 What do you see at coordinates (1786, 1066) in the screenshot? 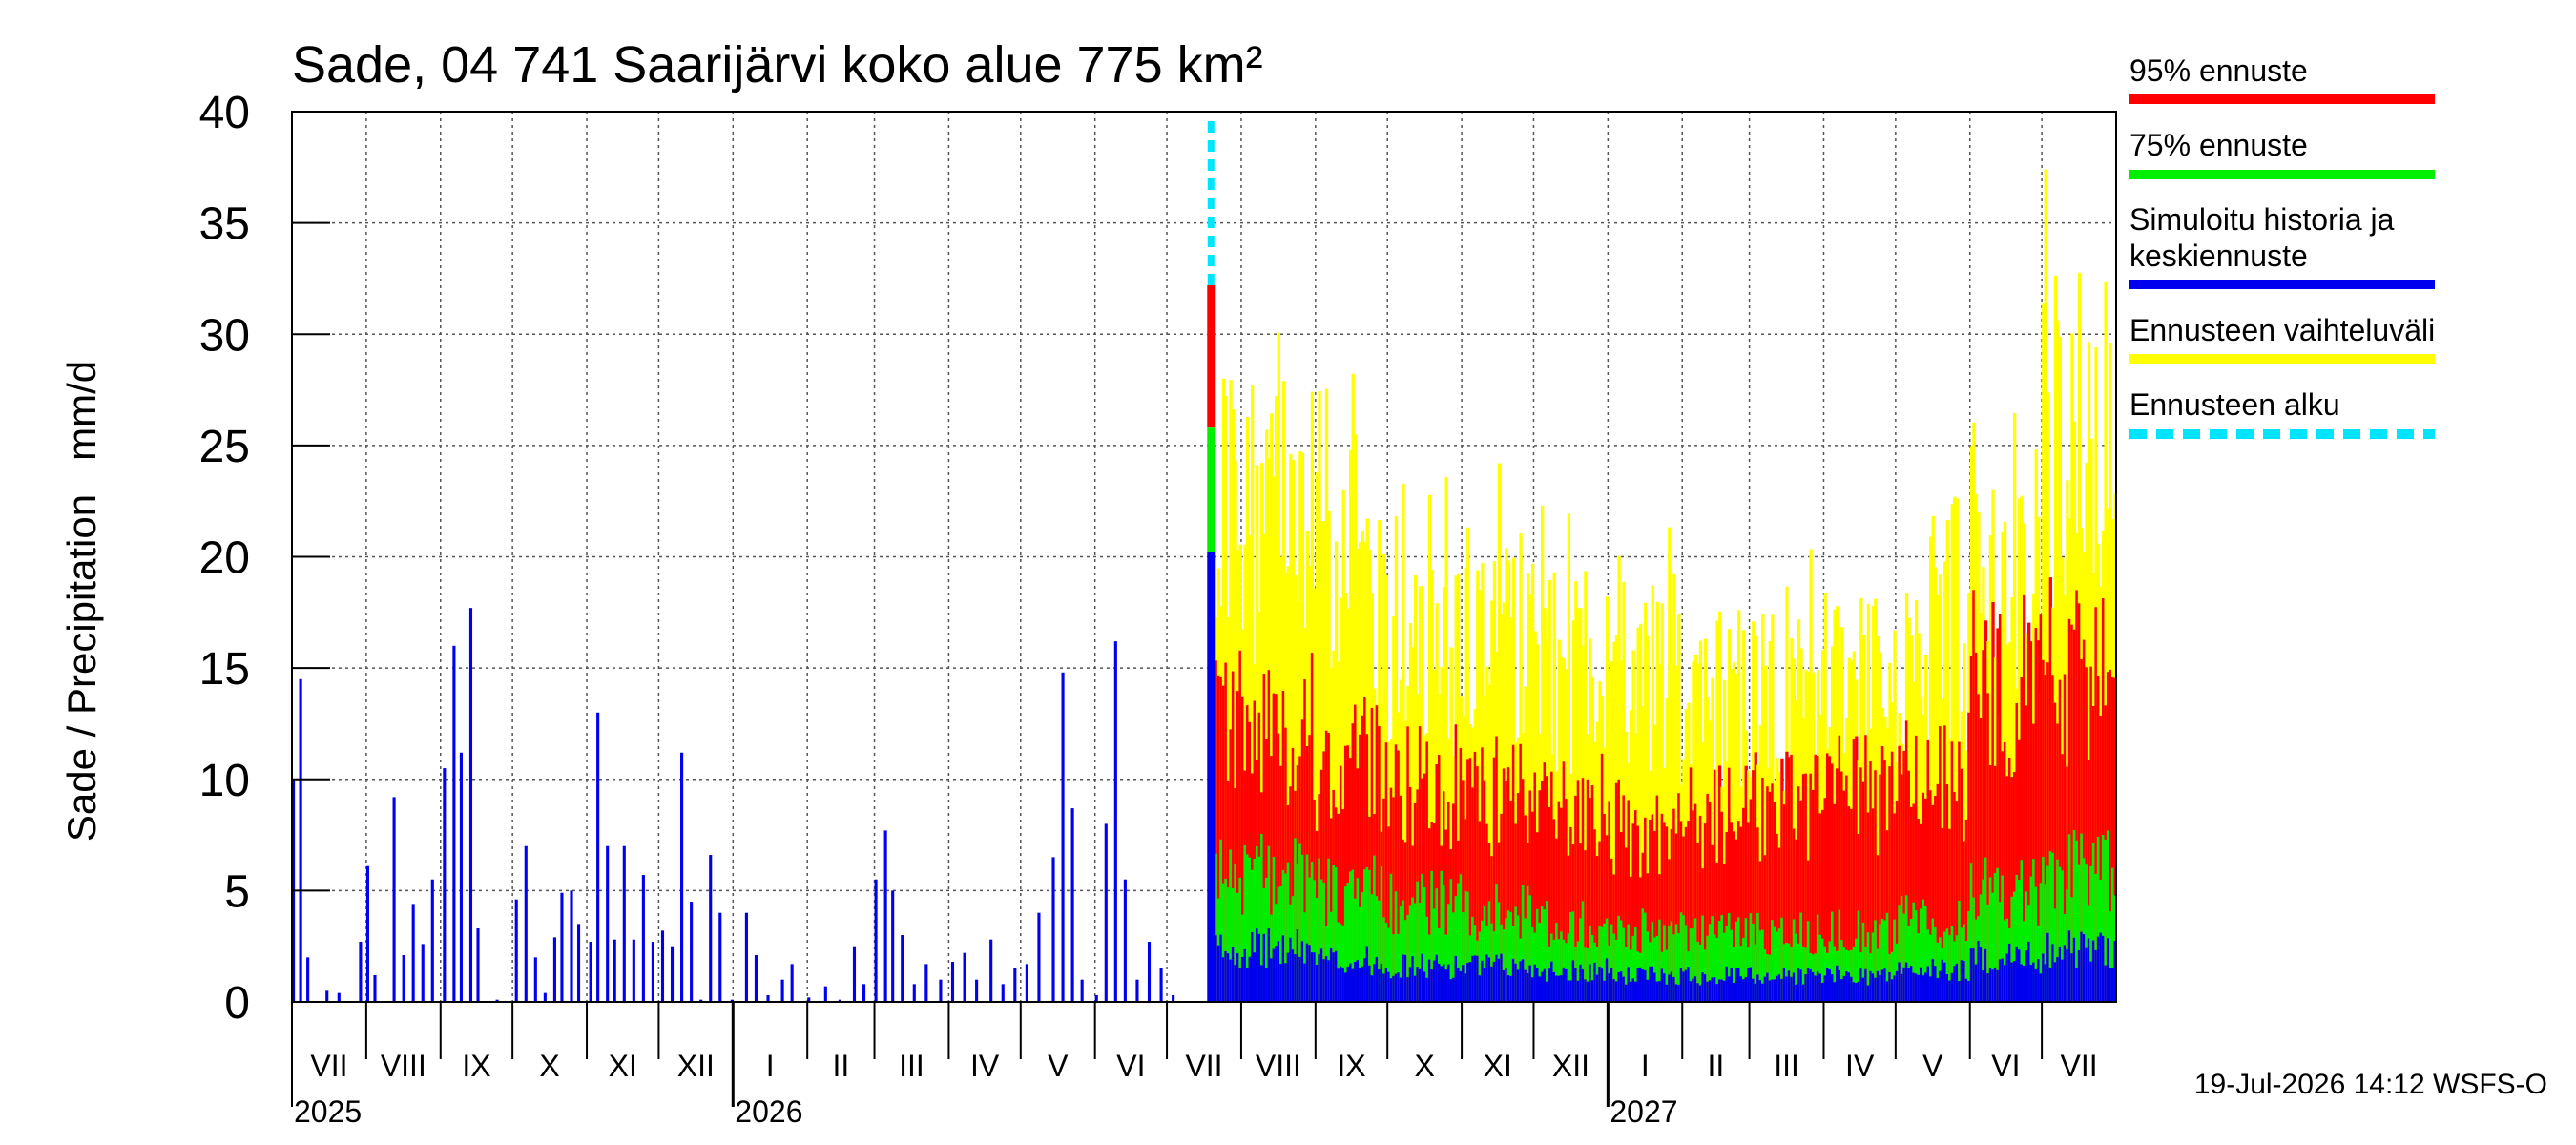
I see `month-label: III` at bounding box center [1786, 1066].